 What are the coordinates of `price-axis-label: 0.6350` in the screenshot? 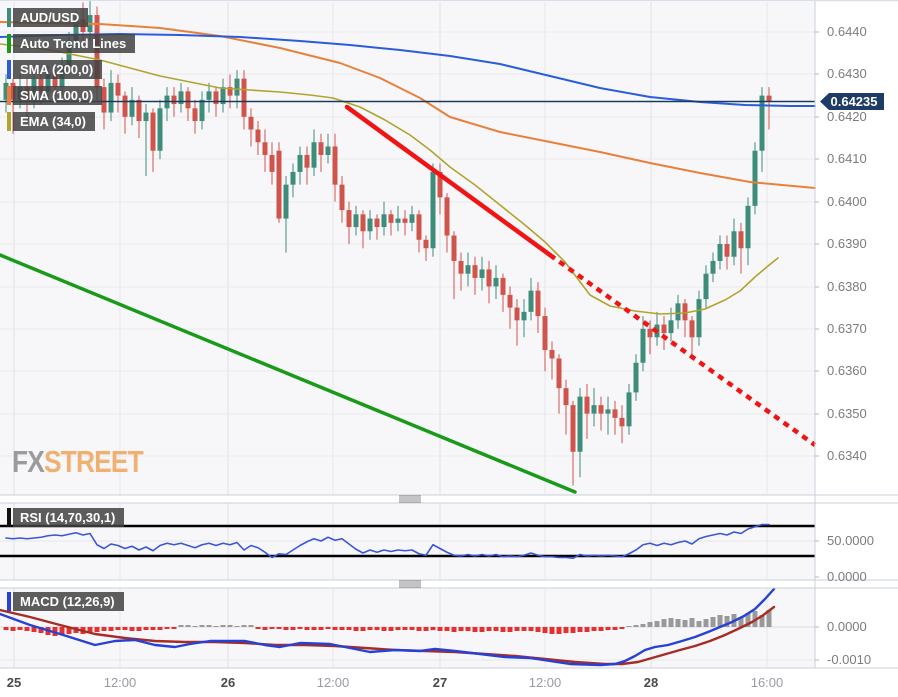 It's located at (847, 413).